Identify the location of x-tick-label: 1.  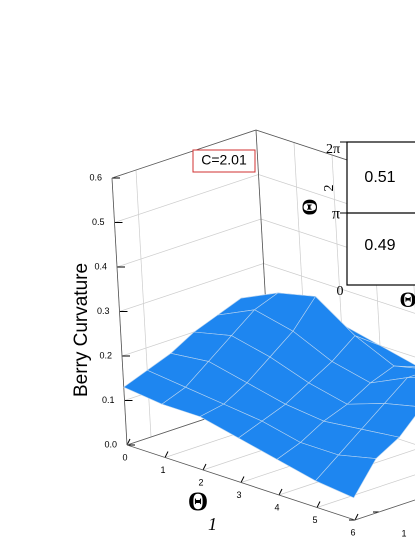
(162, 470).